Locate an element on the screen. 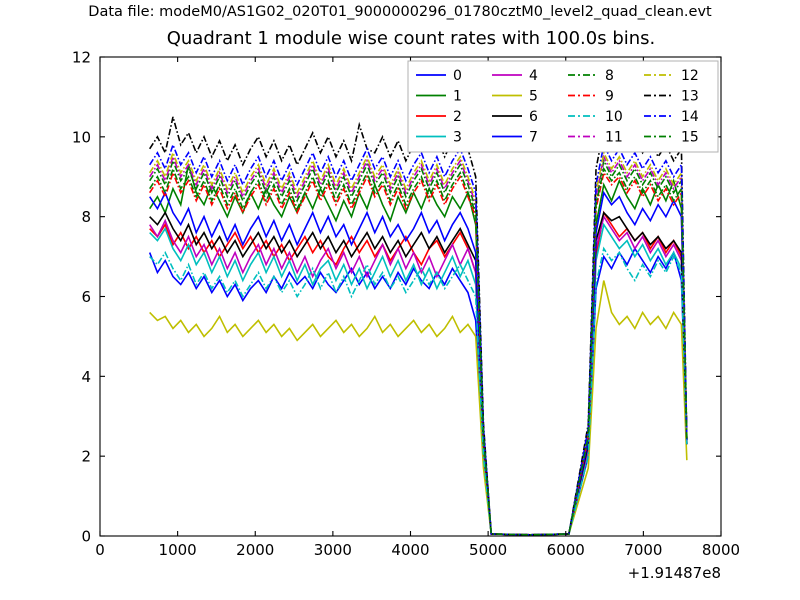  legend-label-11: 11 is located at coordinates (614, 138).